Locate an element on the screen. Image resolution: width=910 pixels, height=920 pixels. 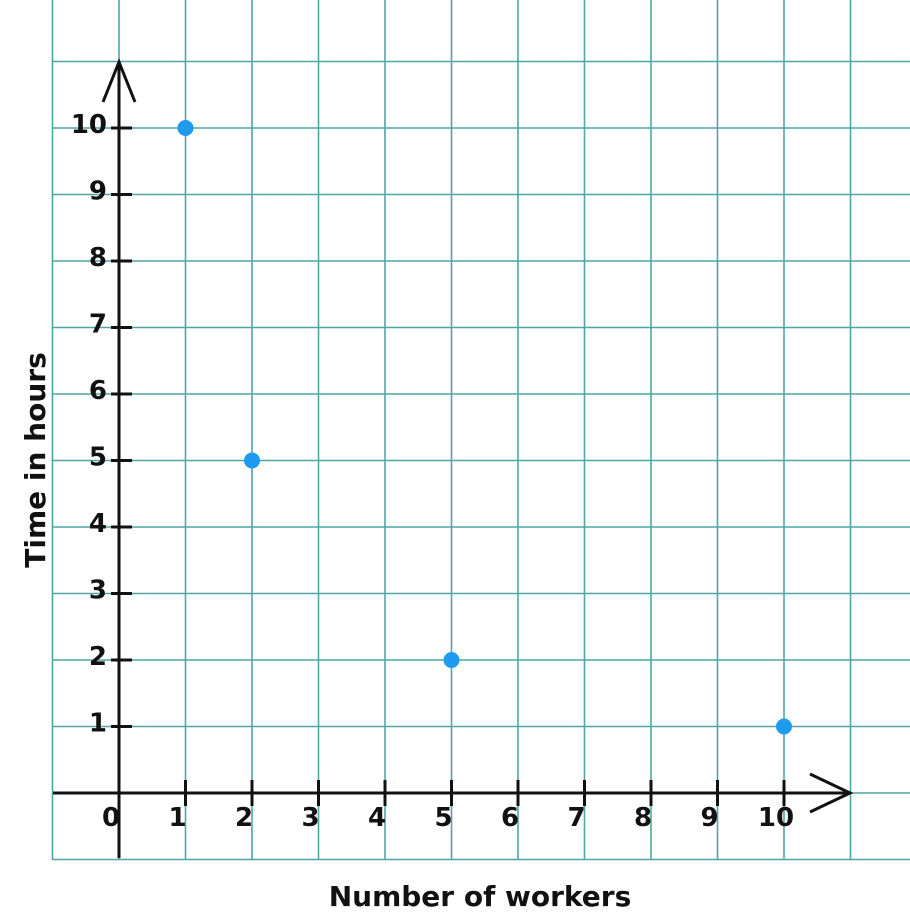
y-tick-label: 8 is located at coordinates (98, 258).